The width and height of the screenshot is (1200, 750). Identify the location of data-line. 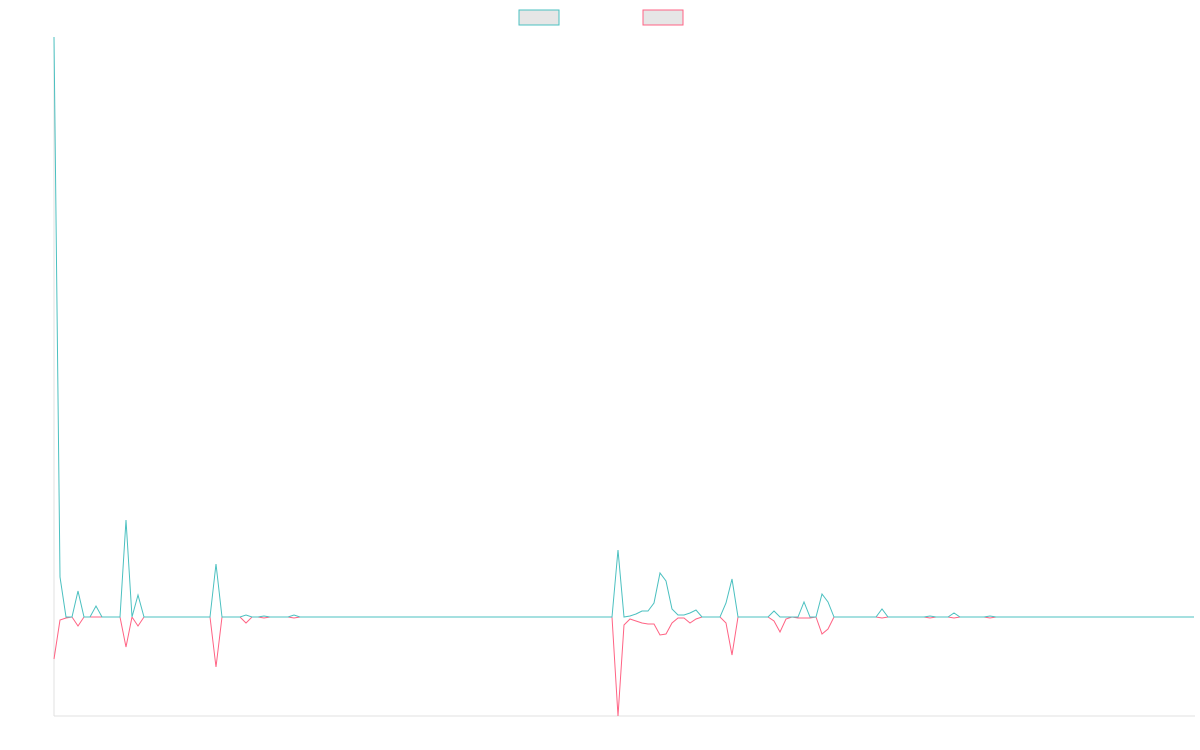
(623, 666).